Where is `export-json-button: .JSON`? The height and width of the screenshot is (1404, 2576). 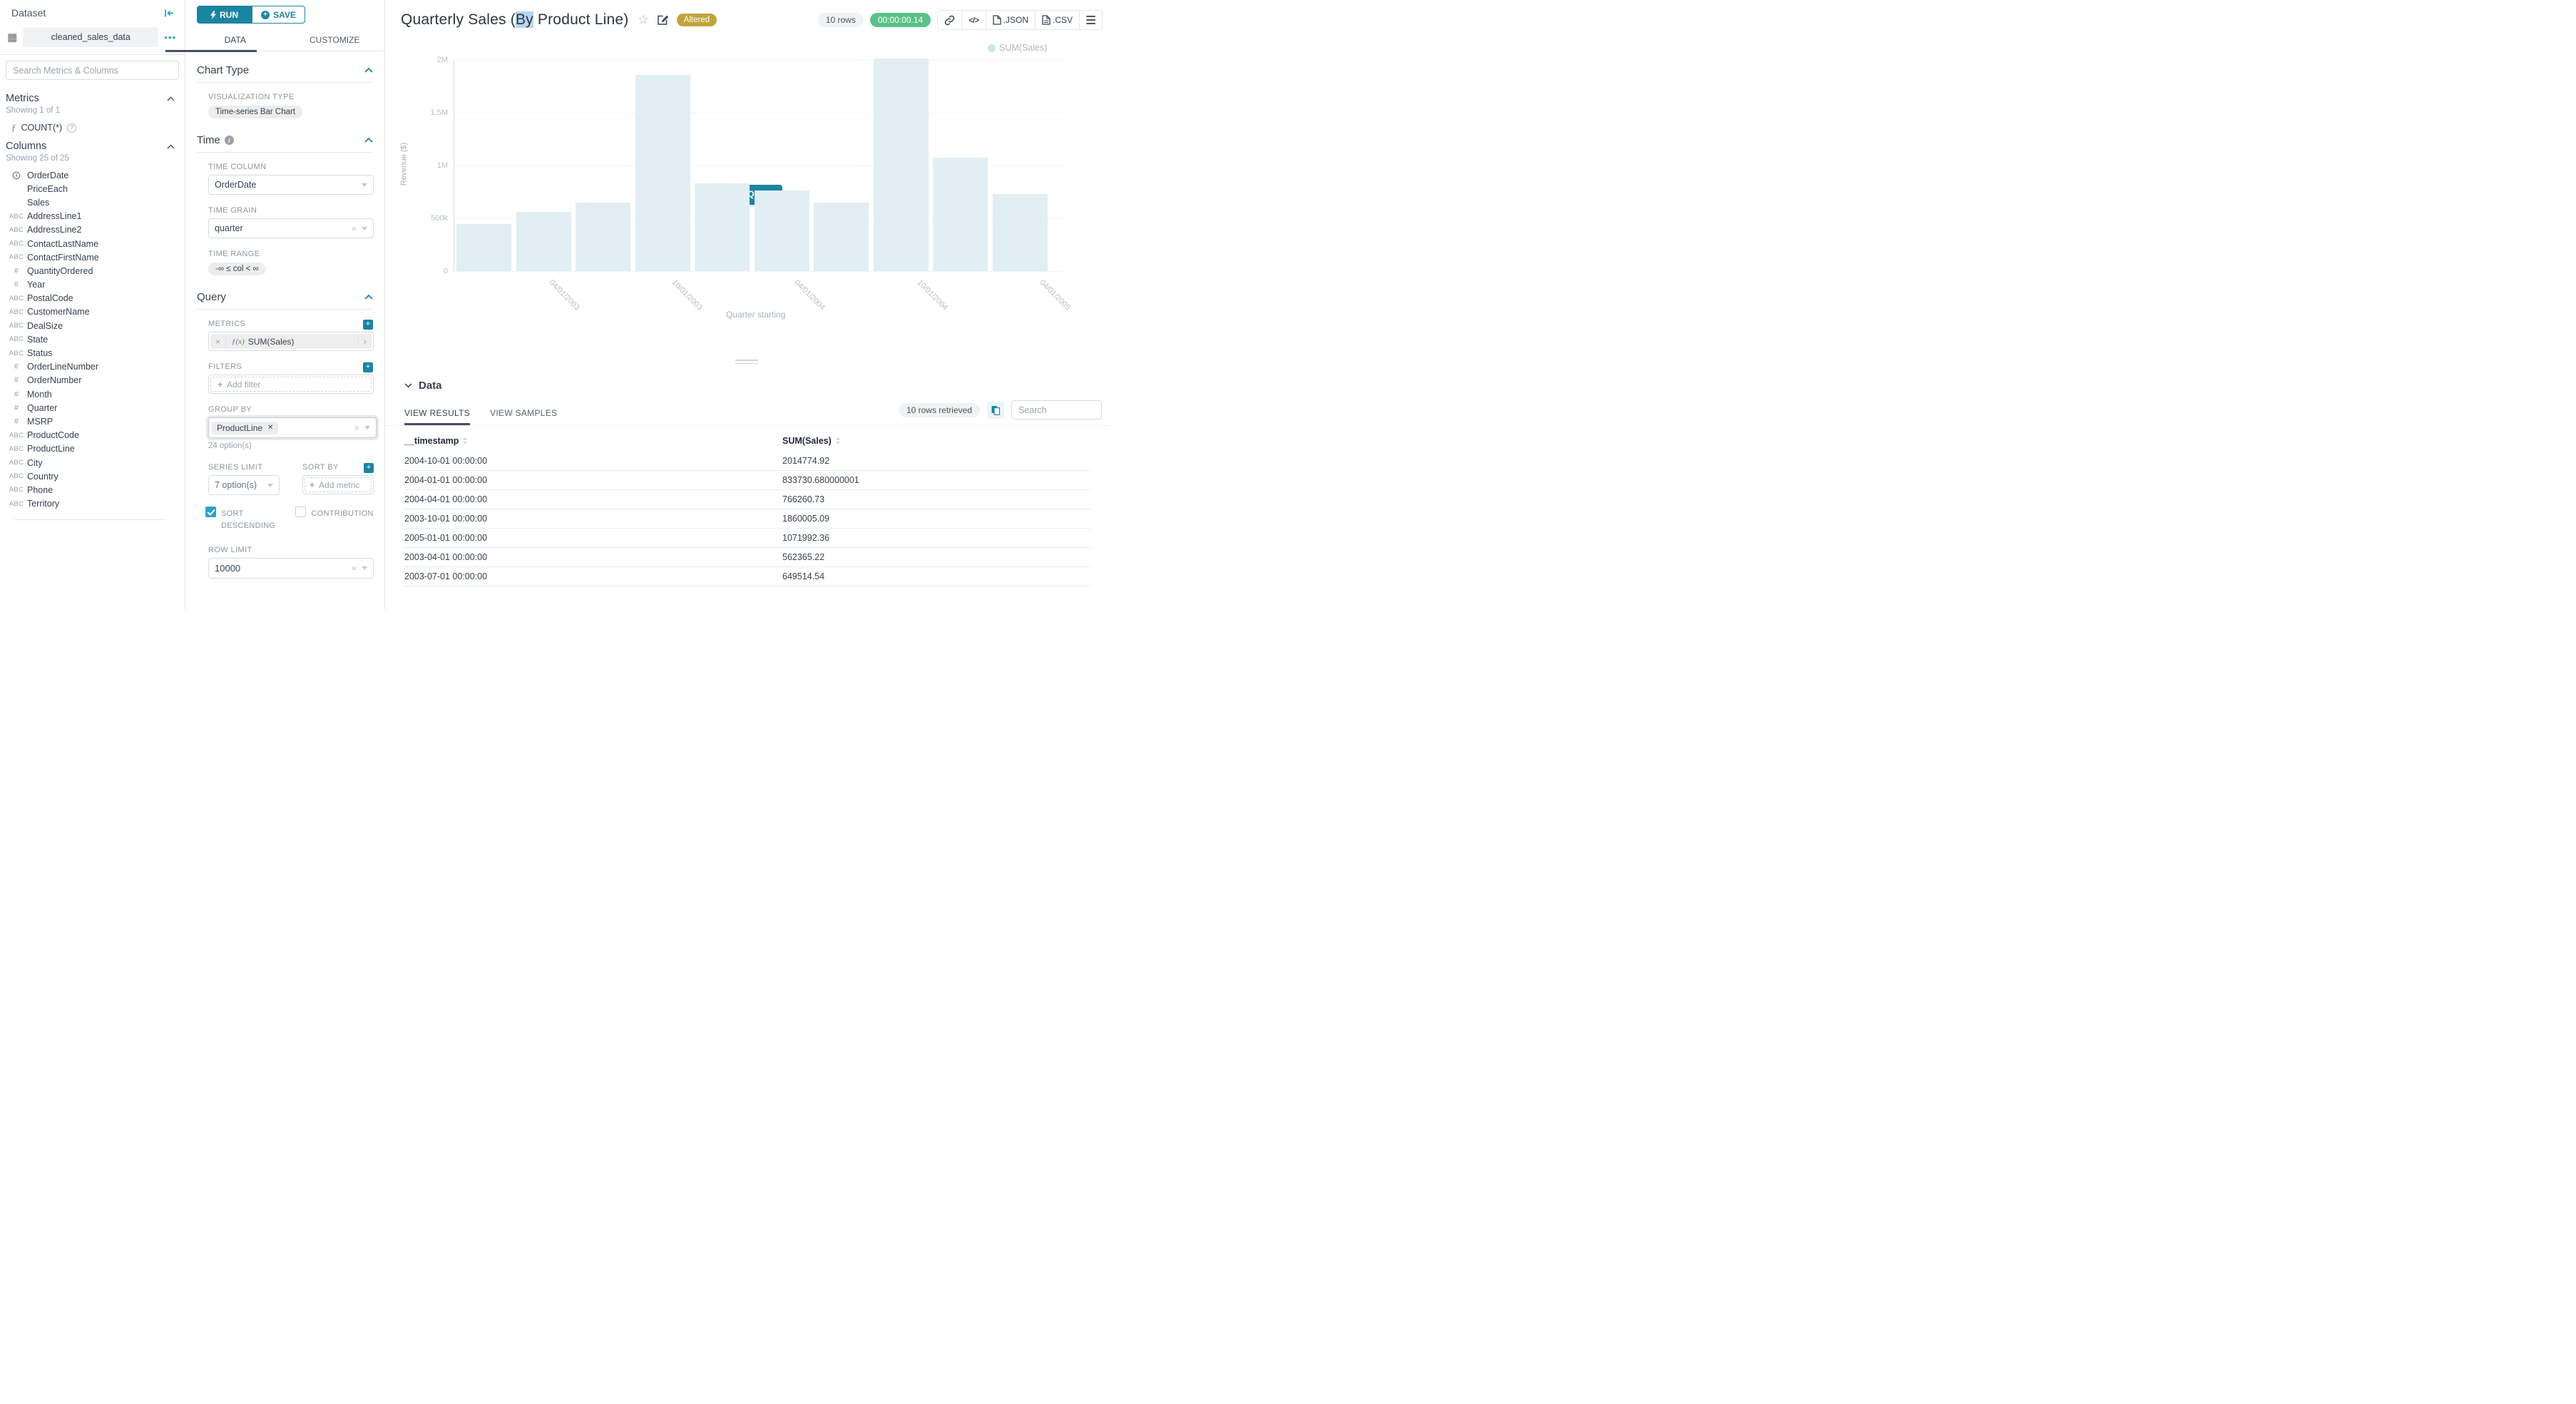
export-json-button: .JSON is located at coordinates (1011, 20).